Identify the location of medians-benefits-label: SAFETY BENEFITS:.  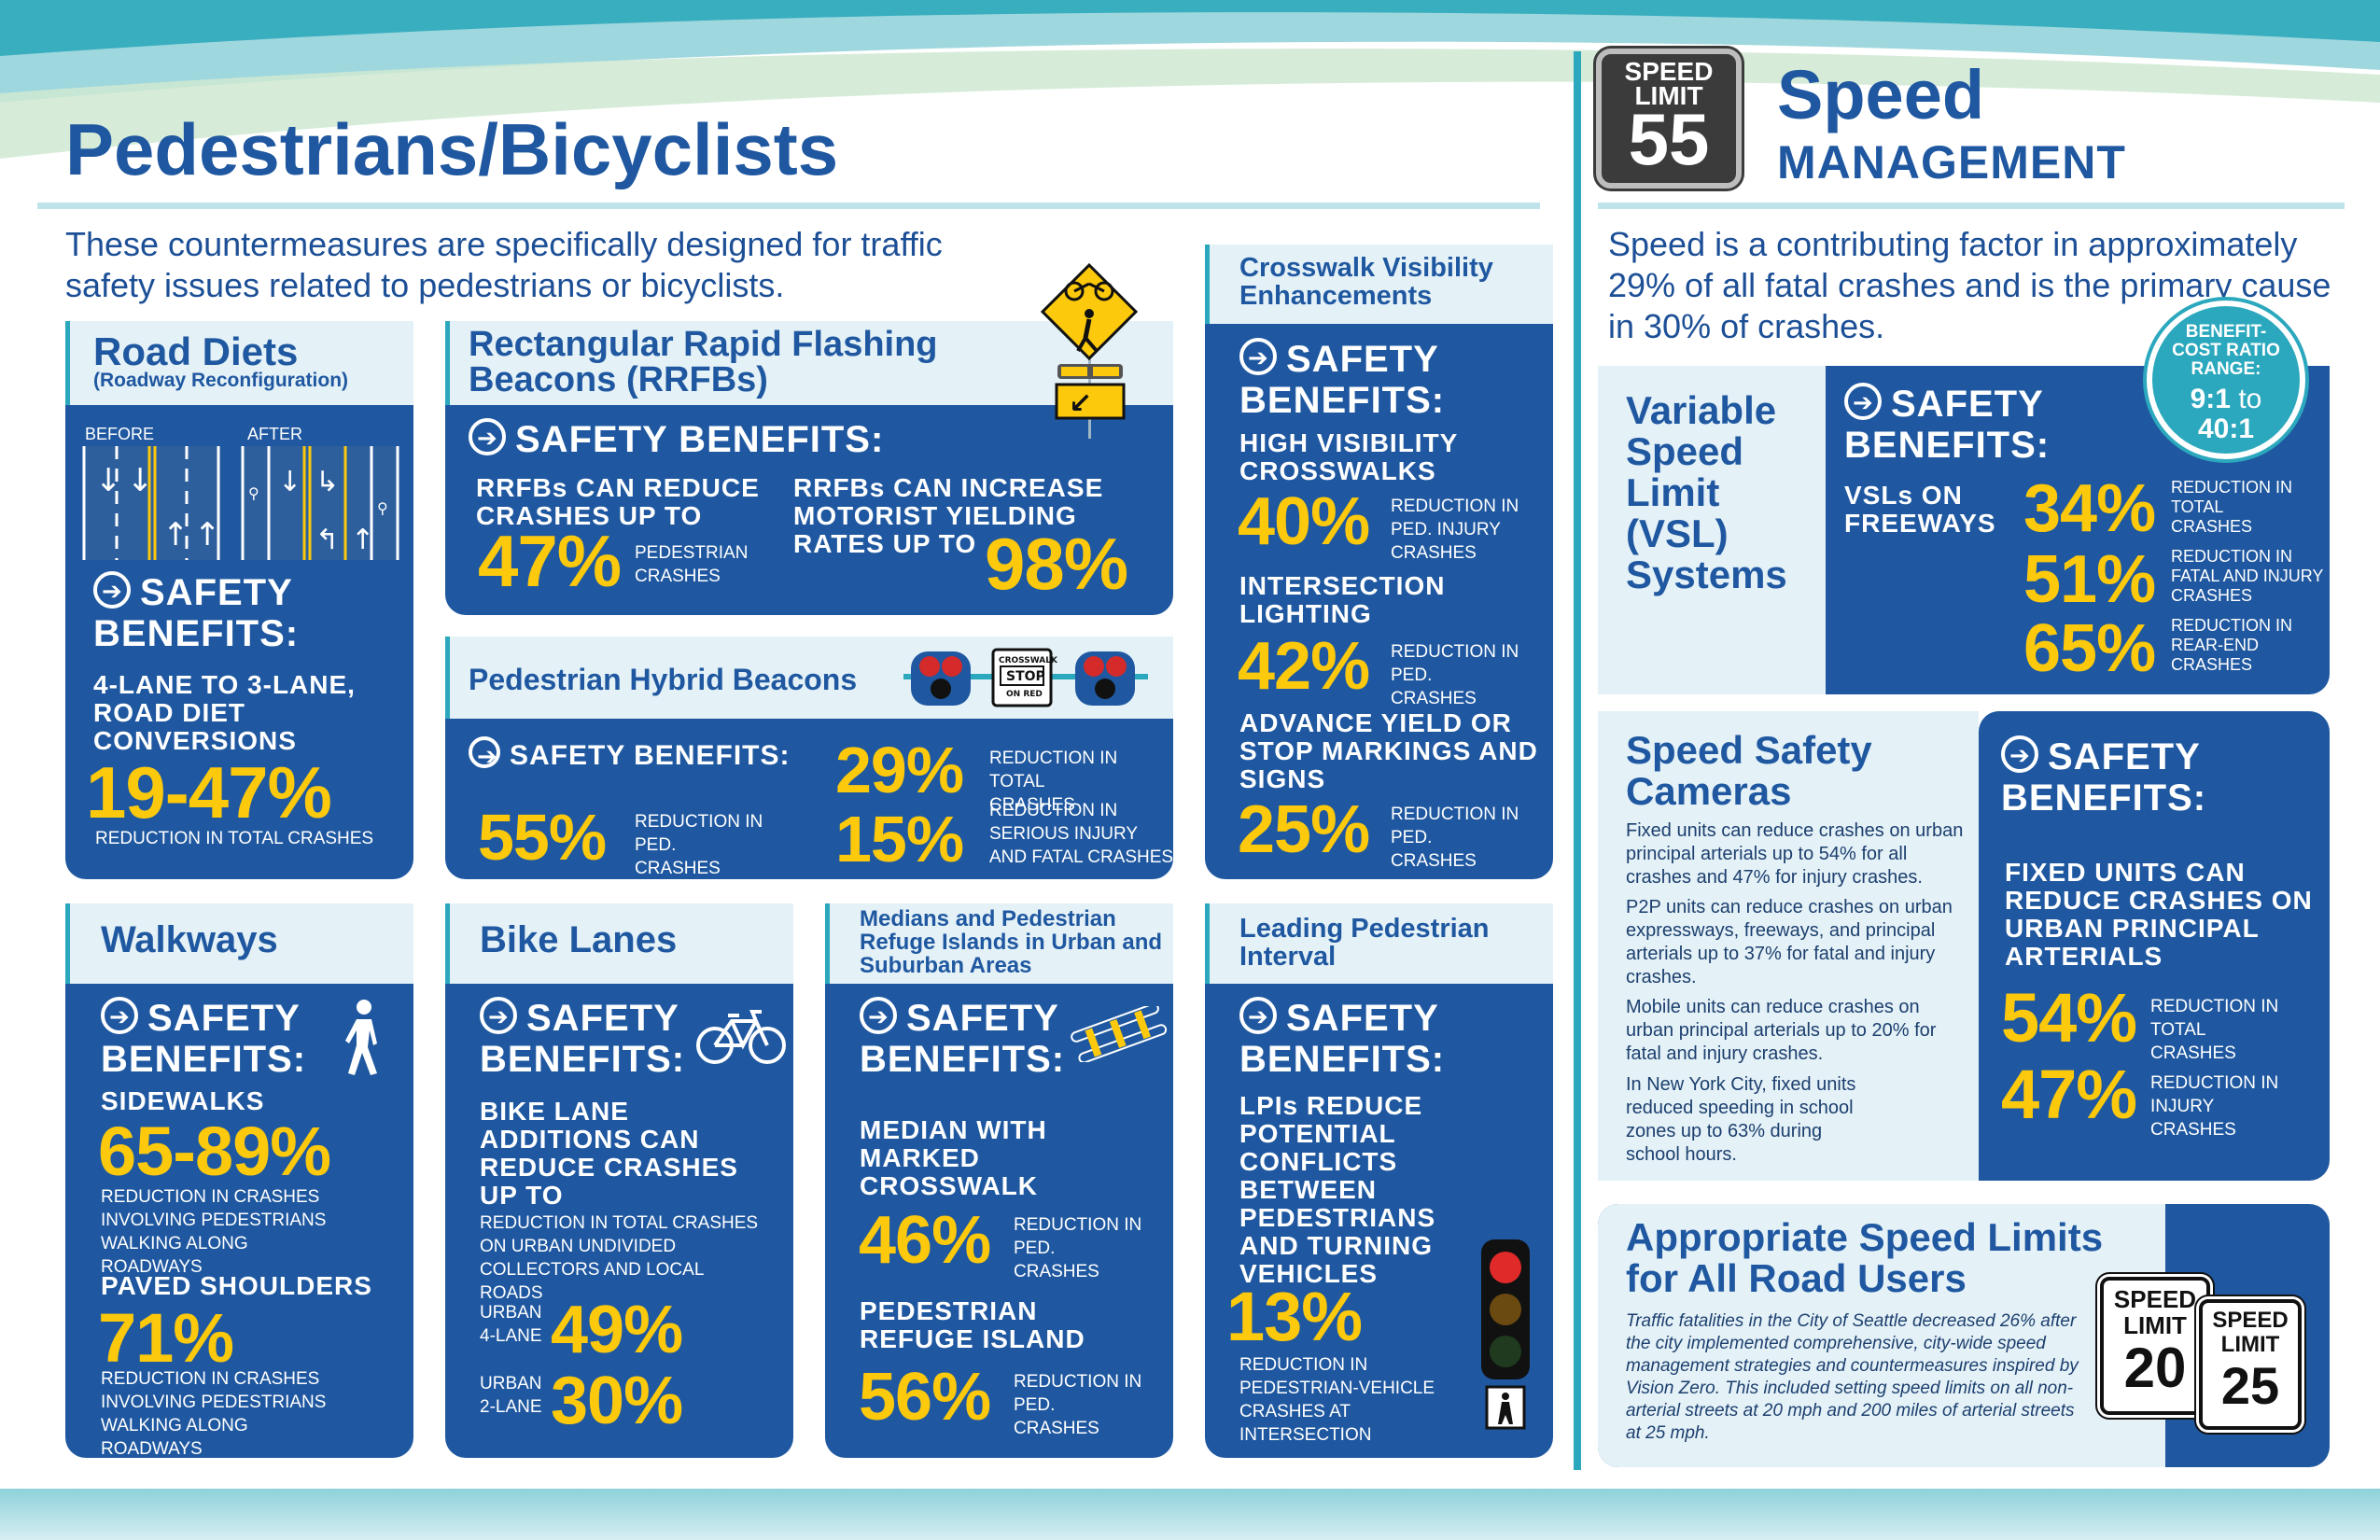
(976, 1038).